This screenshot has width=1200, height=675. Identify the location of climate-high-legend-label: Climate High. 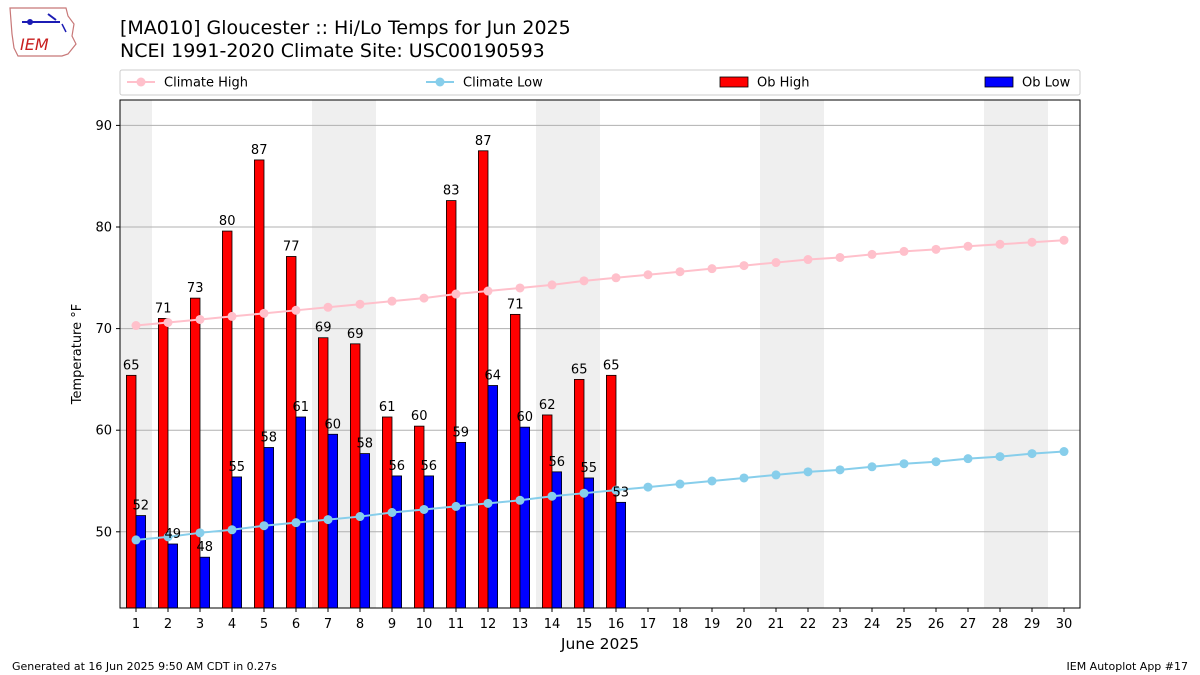
(206, 83).